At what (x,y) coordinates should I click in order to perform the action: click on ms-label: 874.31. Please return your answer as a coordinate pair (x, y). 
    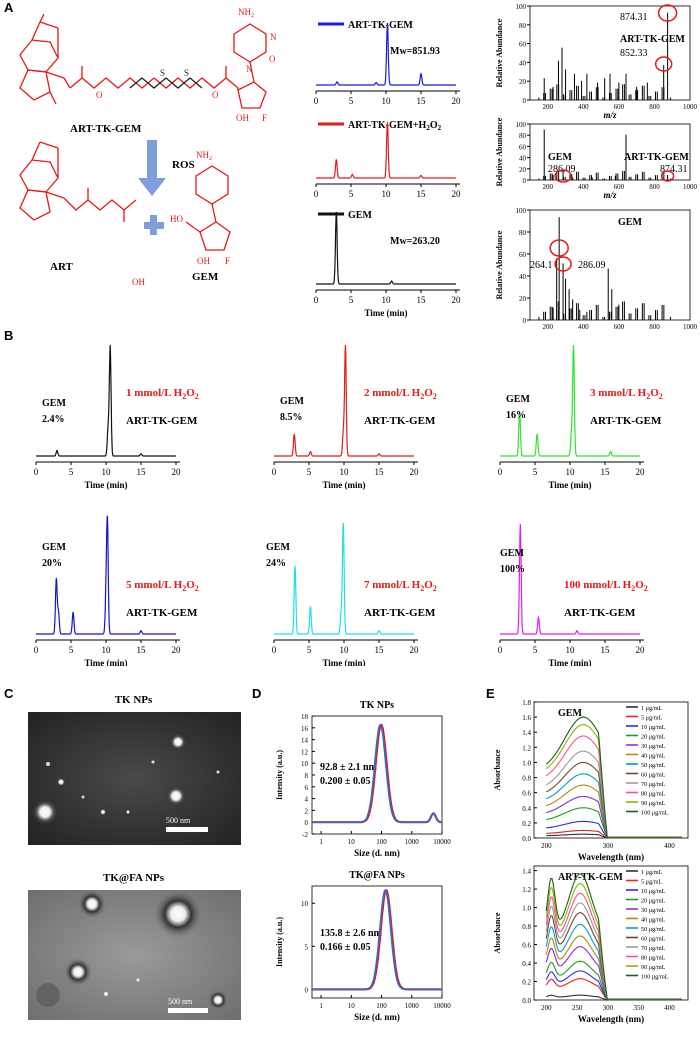
    Looking at the image, I should click on (674, 169).